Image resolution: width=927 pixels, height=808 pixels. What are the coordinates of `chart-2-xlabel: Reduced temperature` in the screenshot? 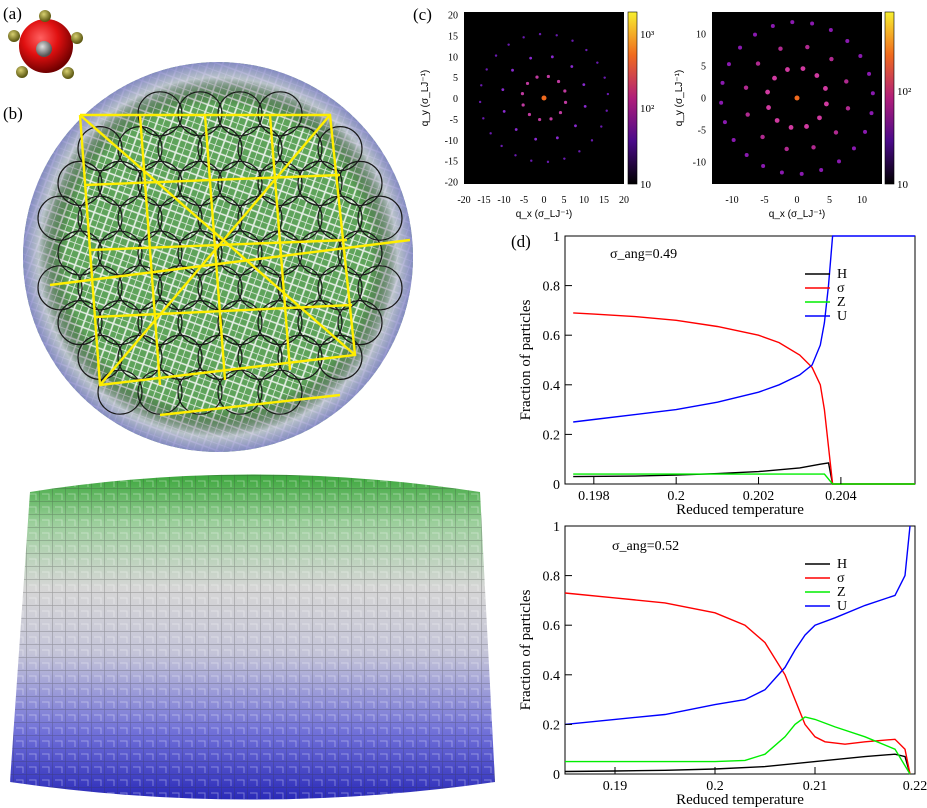 It's located at (740, 800).